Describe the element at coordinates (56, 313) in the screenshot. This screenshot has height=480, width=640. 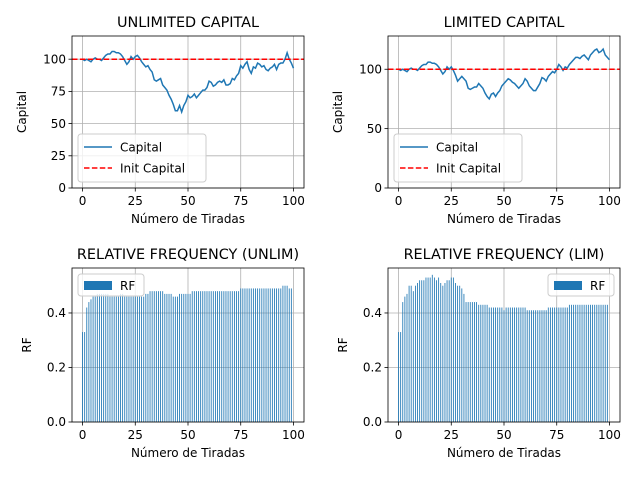
I see `y-tick-label: 0.4` at that location.